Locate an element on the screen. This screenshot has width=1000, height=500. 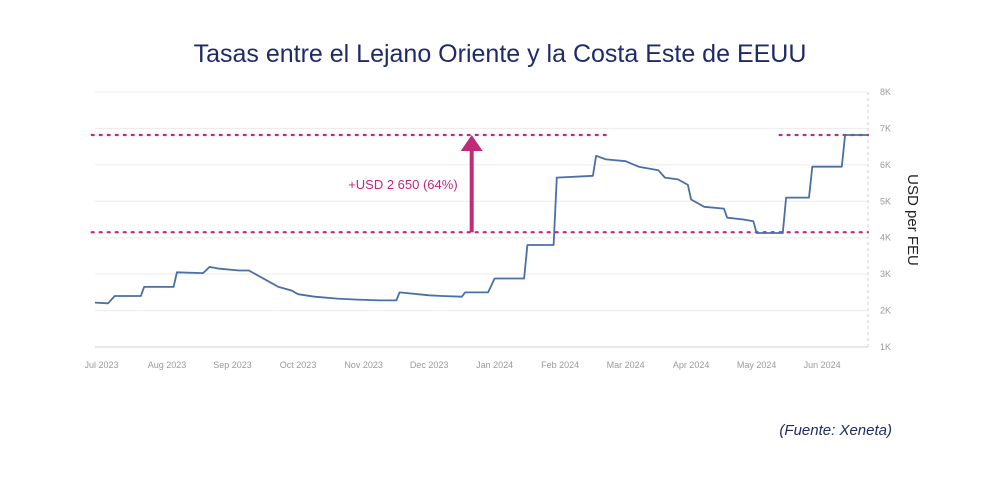
x-tick-label: Sep 2023 is located at coordinates (232, 365).